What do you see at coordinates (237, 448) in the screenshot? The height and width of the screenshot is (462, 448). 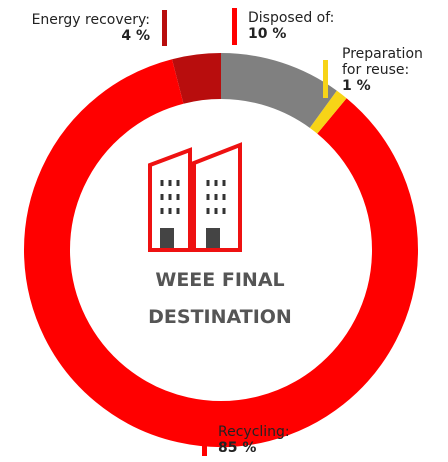 I see `value-label: 85 %` at bounding box center [237, 448].